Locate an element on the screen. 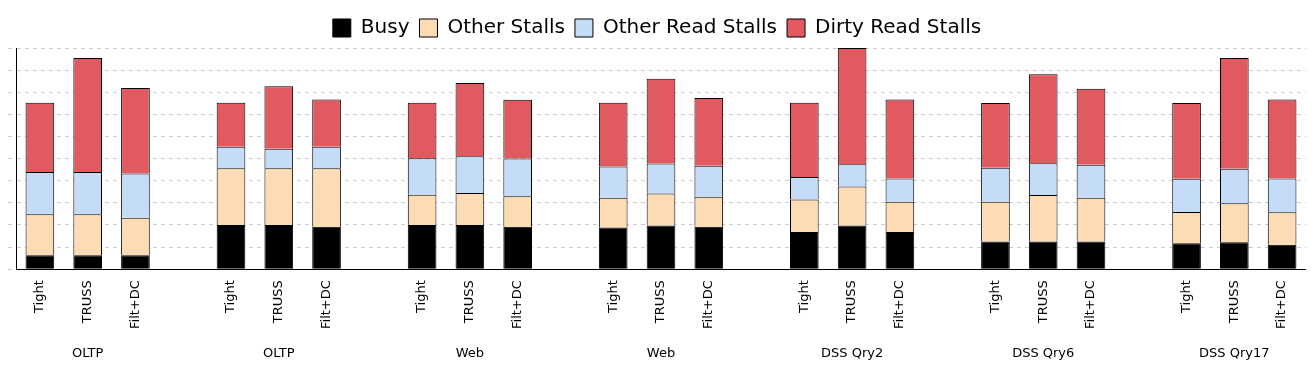  legend-label: Other Stalls is located at coordinates (506, 26).